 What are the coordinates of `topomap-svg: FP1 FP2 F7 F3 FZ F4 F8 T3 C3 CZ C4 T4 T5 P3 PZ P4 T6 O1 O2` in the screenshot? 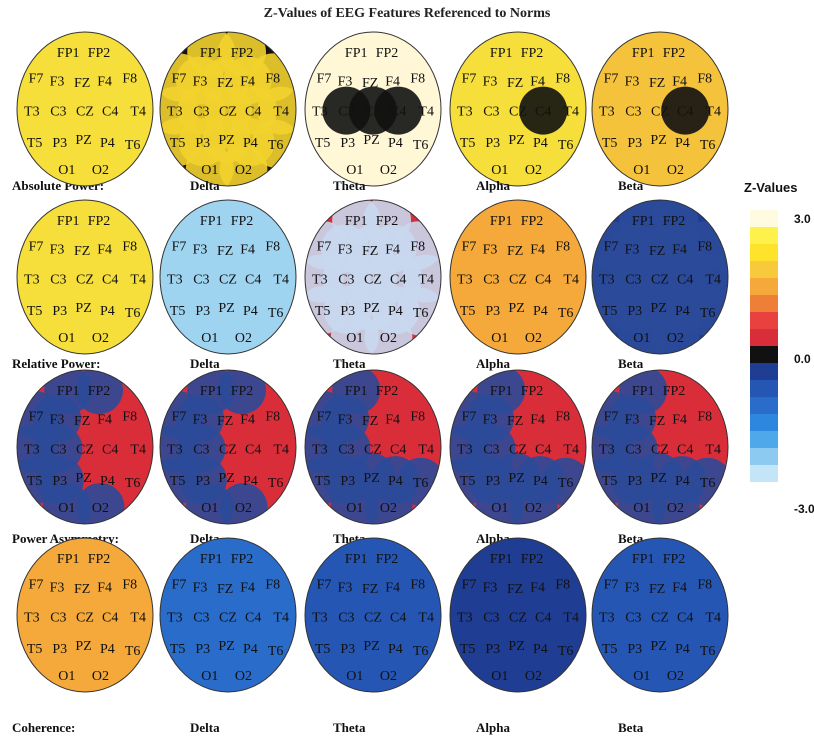 It's located at (373, 277).